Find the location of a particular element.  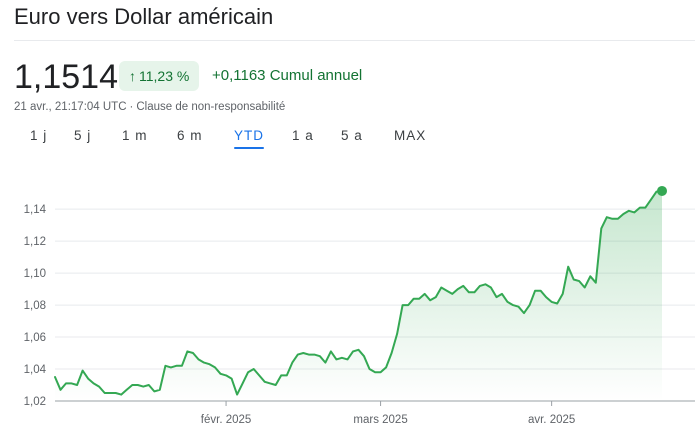

tab-label: 5 a is located at coordinates (352, 135).